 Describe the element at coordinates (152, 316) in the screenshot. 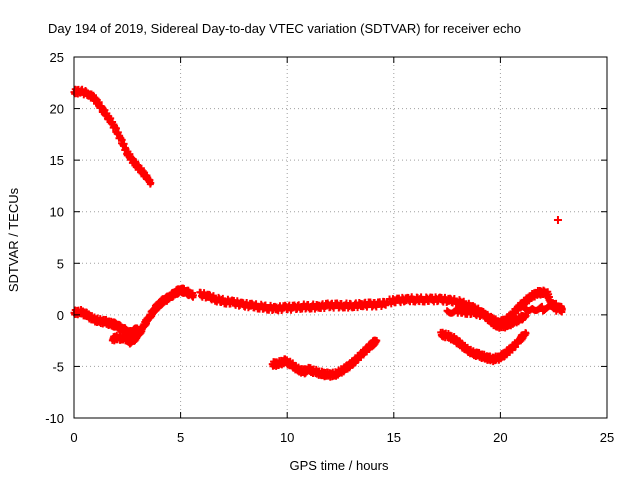

I see `series-arc-c` at that location.